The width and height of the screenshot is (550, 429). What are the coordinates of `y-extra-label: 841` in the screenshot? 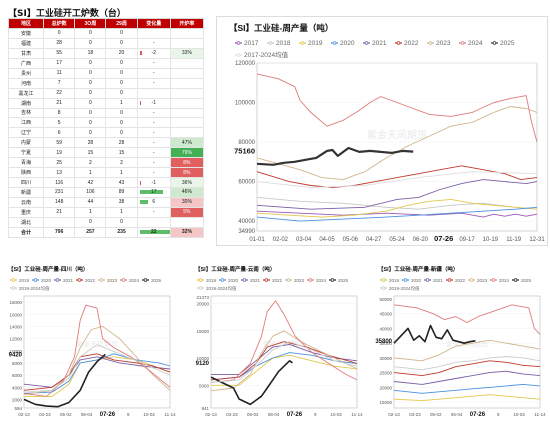 It's located at (205, 408).